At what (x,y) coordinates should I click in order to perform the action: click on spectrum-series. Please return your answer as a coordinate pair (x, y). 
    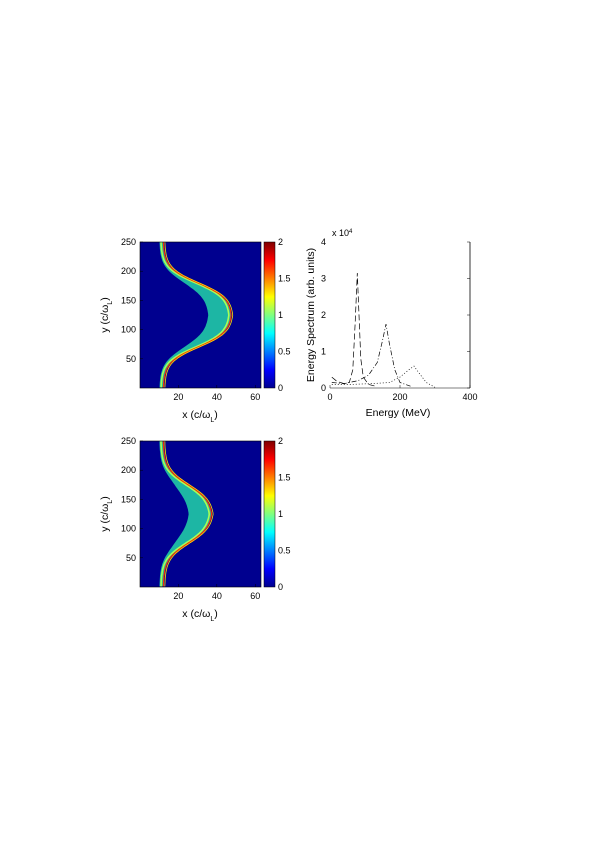
    Looking at the image, I should click on (401, 315).